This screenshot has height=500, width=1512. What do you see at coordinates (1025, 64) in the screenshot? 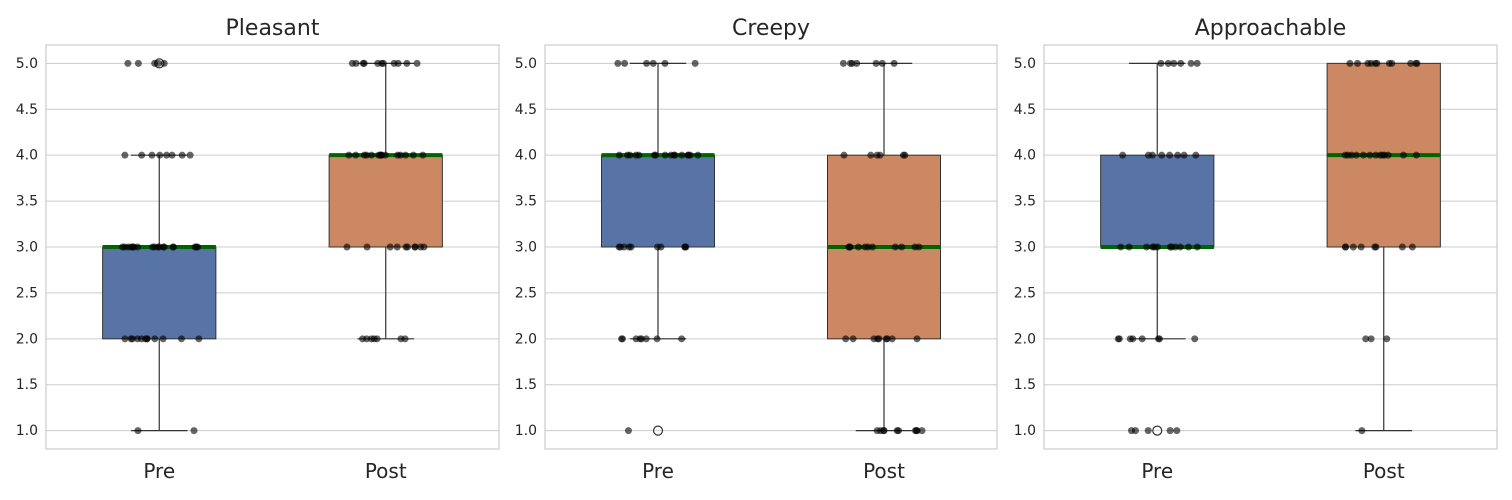
I see `y-tick-label: 5.0` at bounding box center [1025, 64].